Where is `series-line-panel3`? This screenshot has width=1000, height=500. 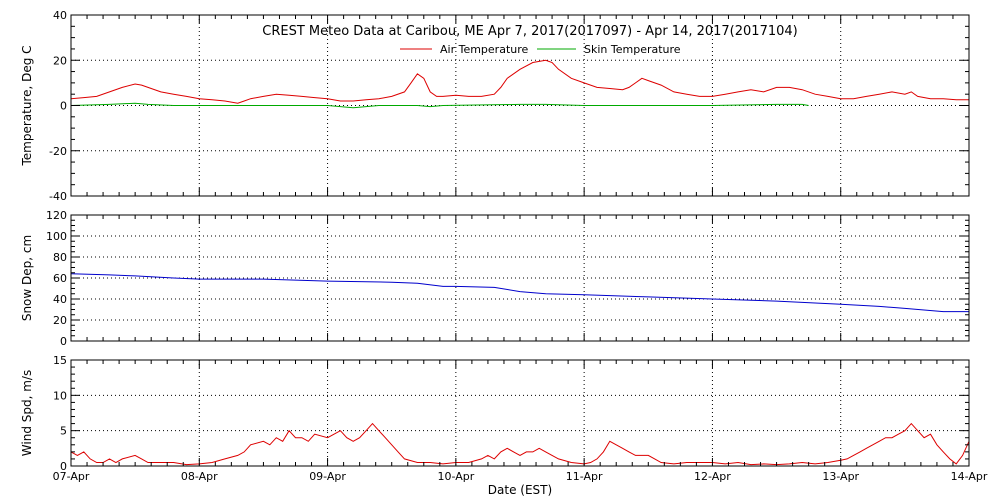
series-line-panel3 is located at coordinates (520, 444).